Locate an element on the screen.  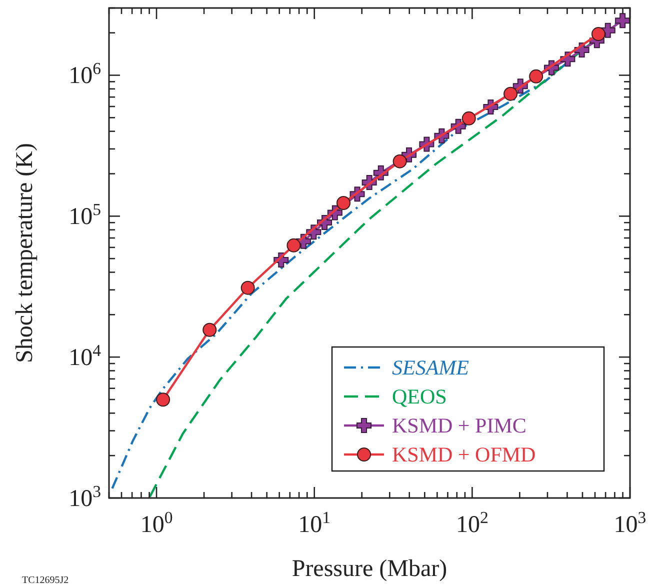
x-tick-label: 10$^{2}$ is located at coordinates (472, 523).